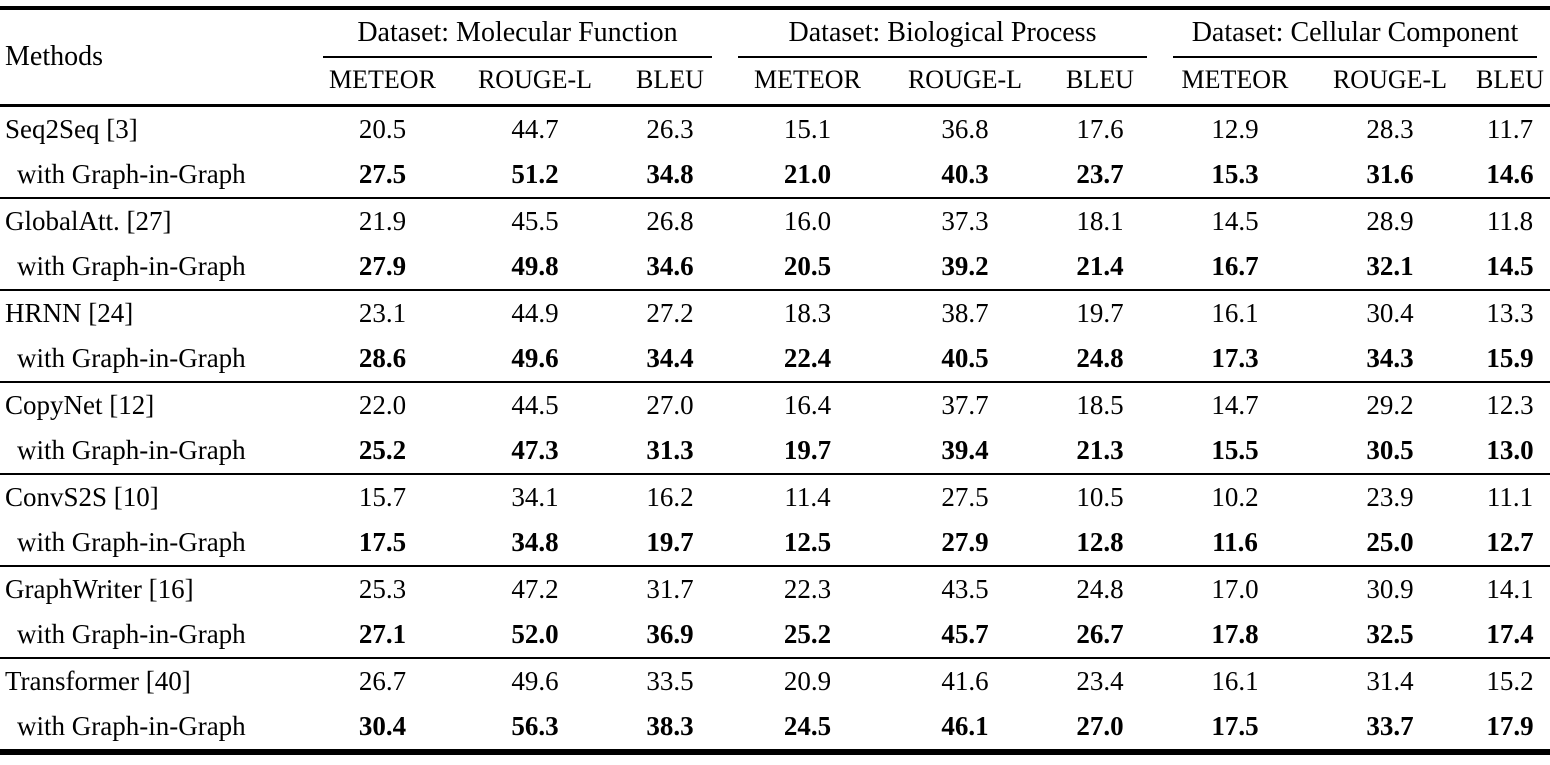 The image size is (1550, 765). What do you see at coordinates (535, 221) in the screenshot?
I see `value-cell: 45.5` at bounding box center [535, 221].